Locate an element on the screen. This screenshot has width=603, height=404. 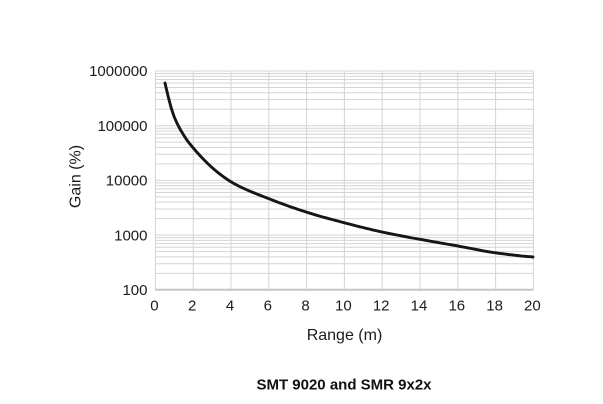
svg-text: 100000 is located at coordinates (122, 126).